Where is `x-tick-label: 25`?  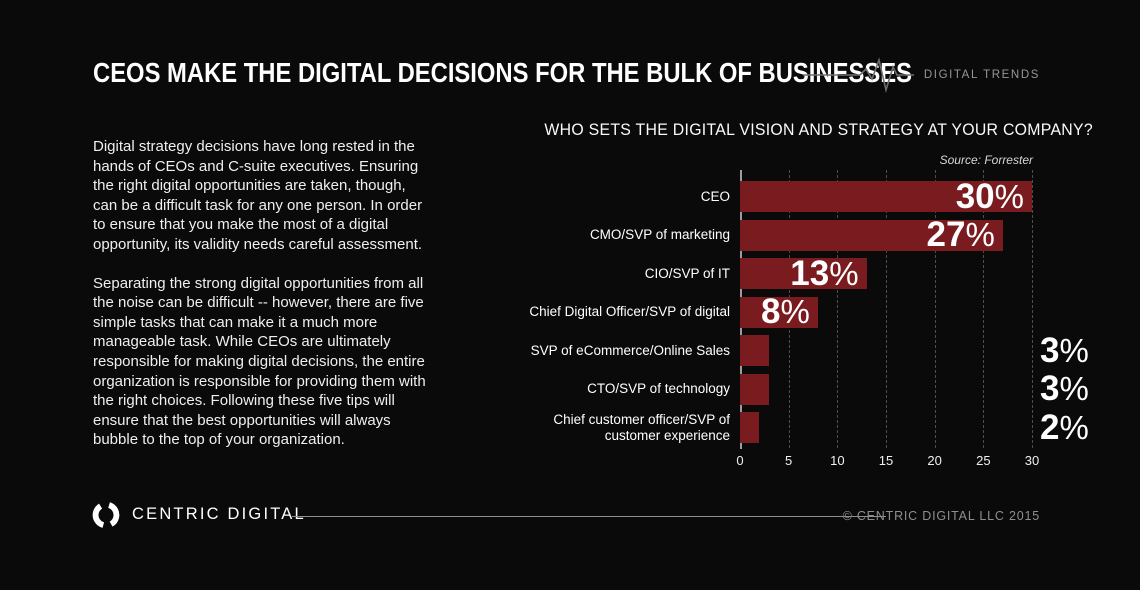 x-tick-label: 25 is located at coordinates (983, 460).